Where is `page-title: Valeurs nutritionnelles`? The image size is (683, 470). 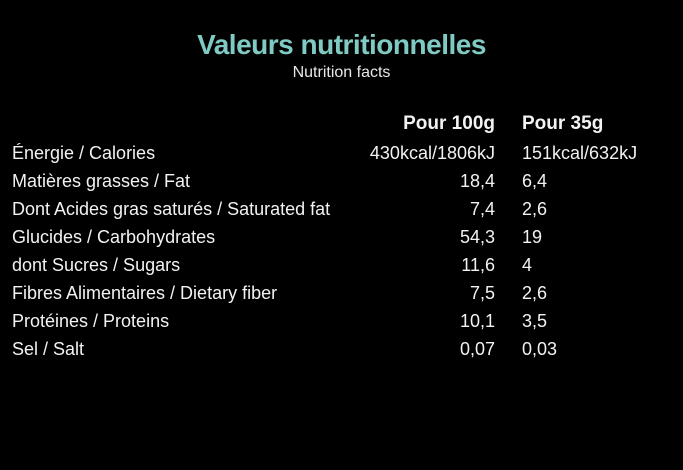
page-title: Valeurs nutritionnelles is located at coordinates (341, 44).